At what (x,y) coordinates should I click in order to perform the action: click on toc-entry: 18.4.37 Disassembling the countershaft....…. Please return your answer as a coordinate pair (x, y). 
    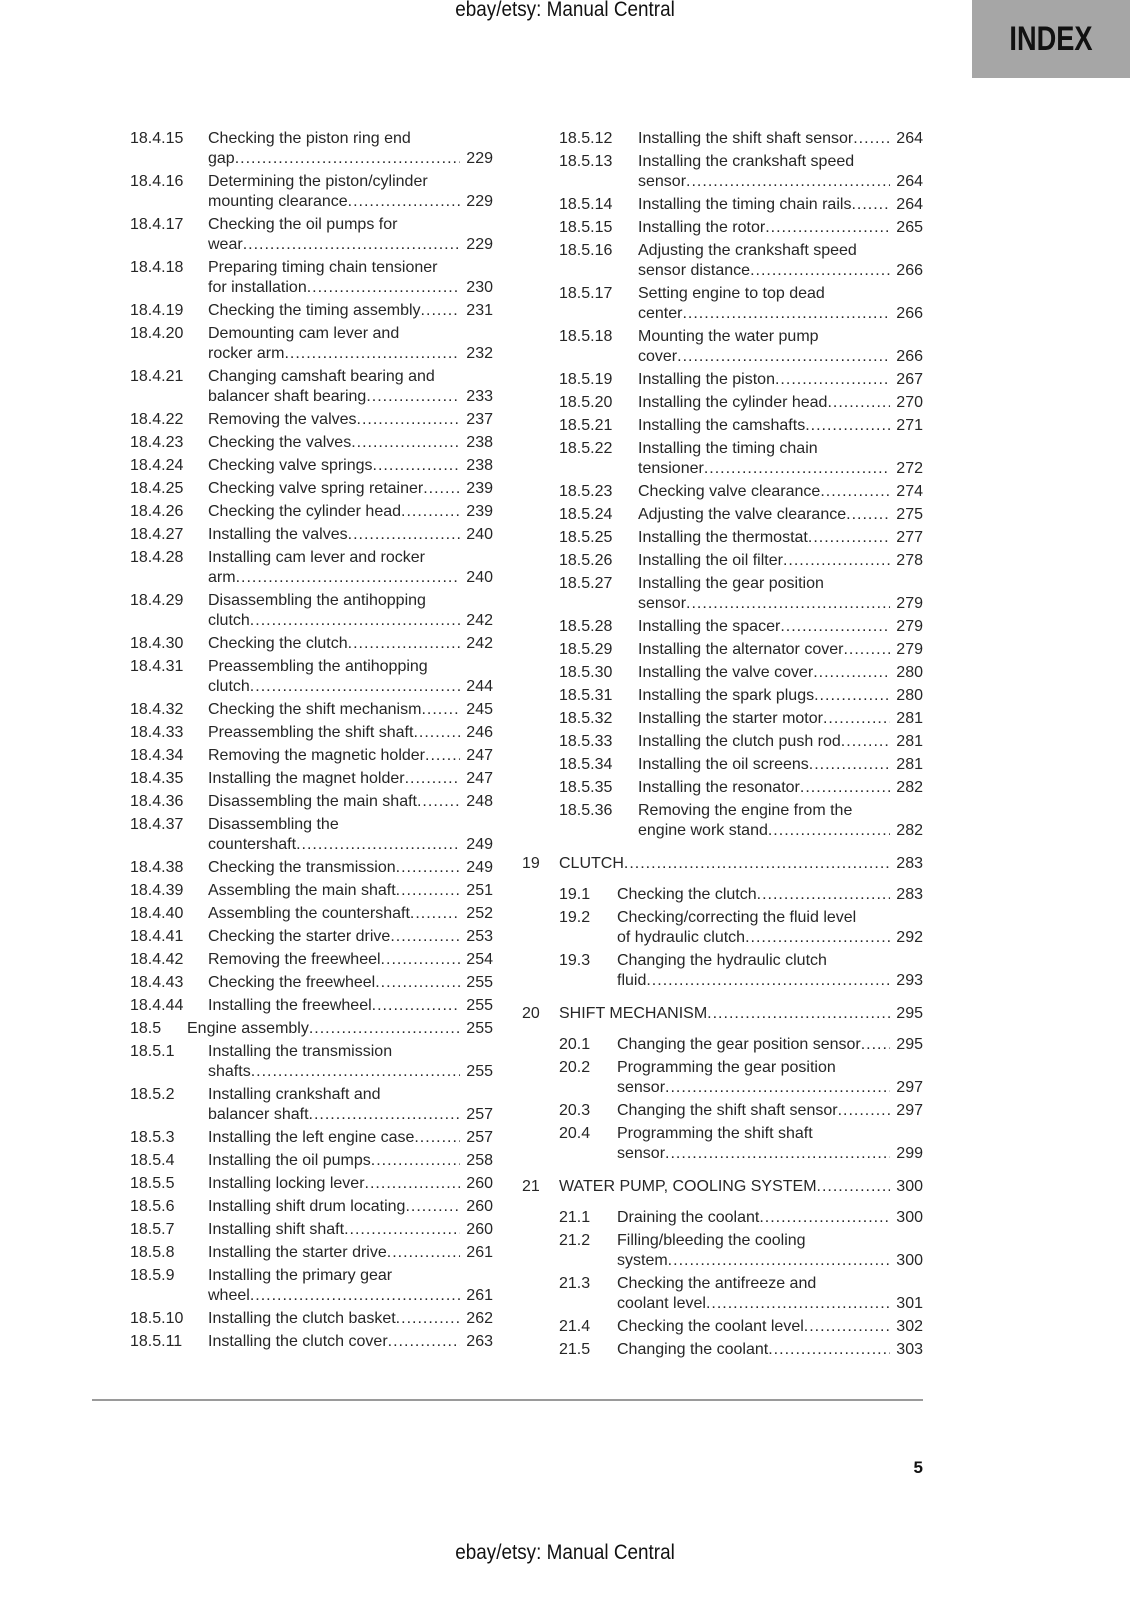
    Looking at the image, I should click on (311, 835).